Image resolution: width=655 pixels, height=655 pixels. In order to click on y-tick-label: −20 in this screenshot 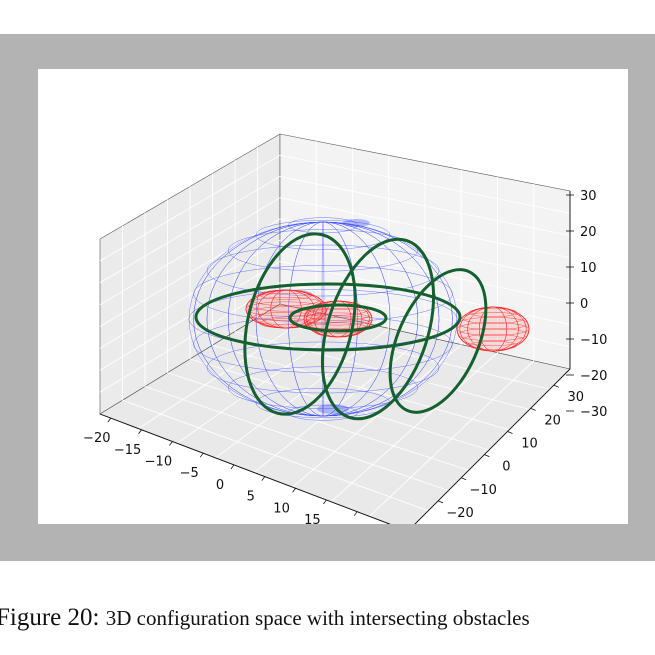, I will do `click(459, 513)`.